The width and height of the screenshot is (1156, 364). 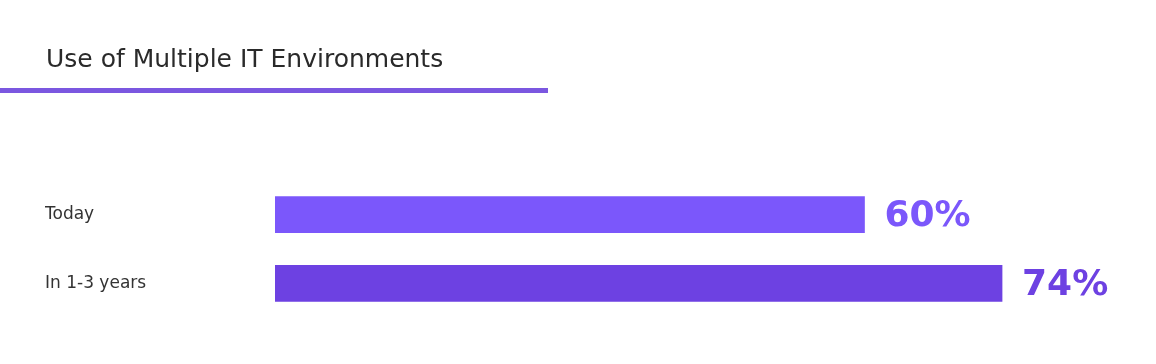 What do you see at coordinates (69, 213) in the screenshot?
I see `y-tick-label: Today` at bounding box center [69, 213].